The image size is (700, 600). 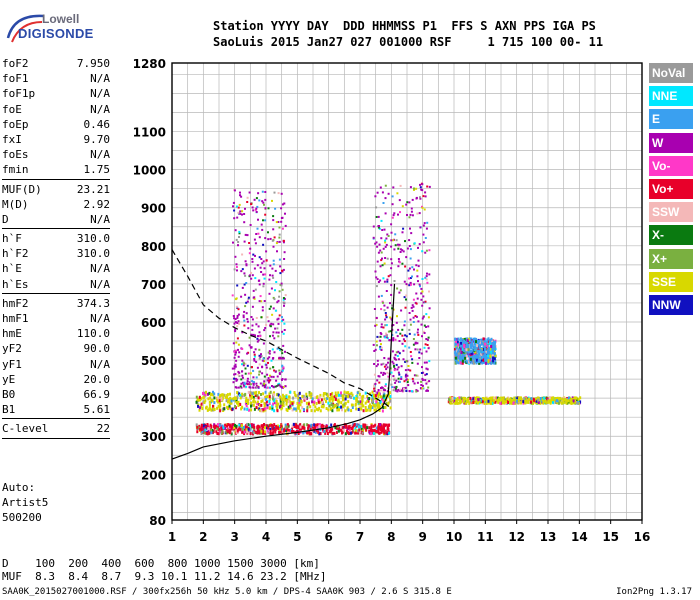 I want to click on param-value: 66.9, so click(x=97, y=394).